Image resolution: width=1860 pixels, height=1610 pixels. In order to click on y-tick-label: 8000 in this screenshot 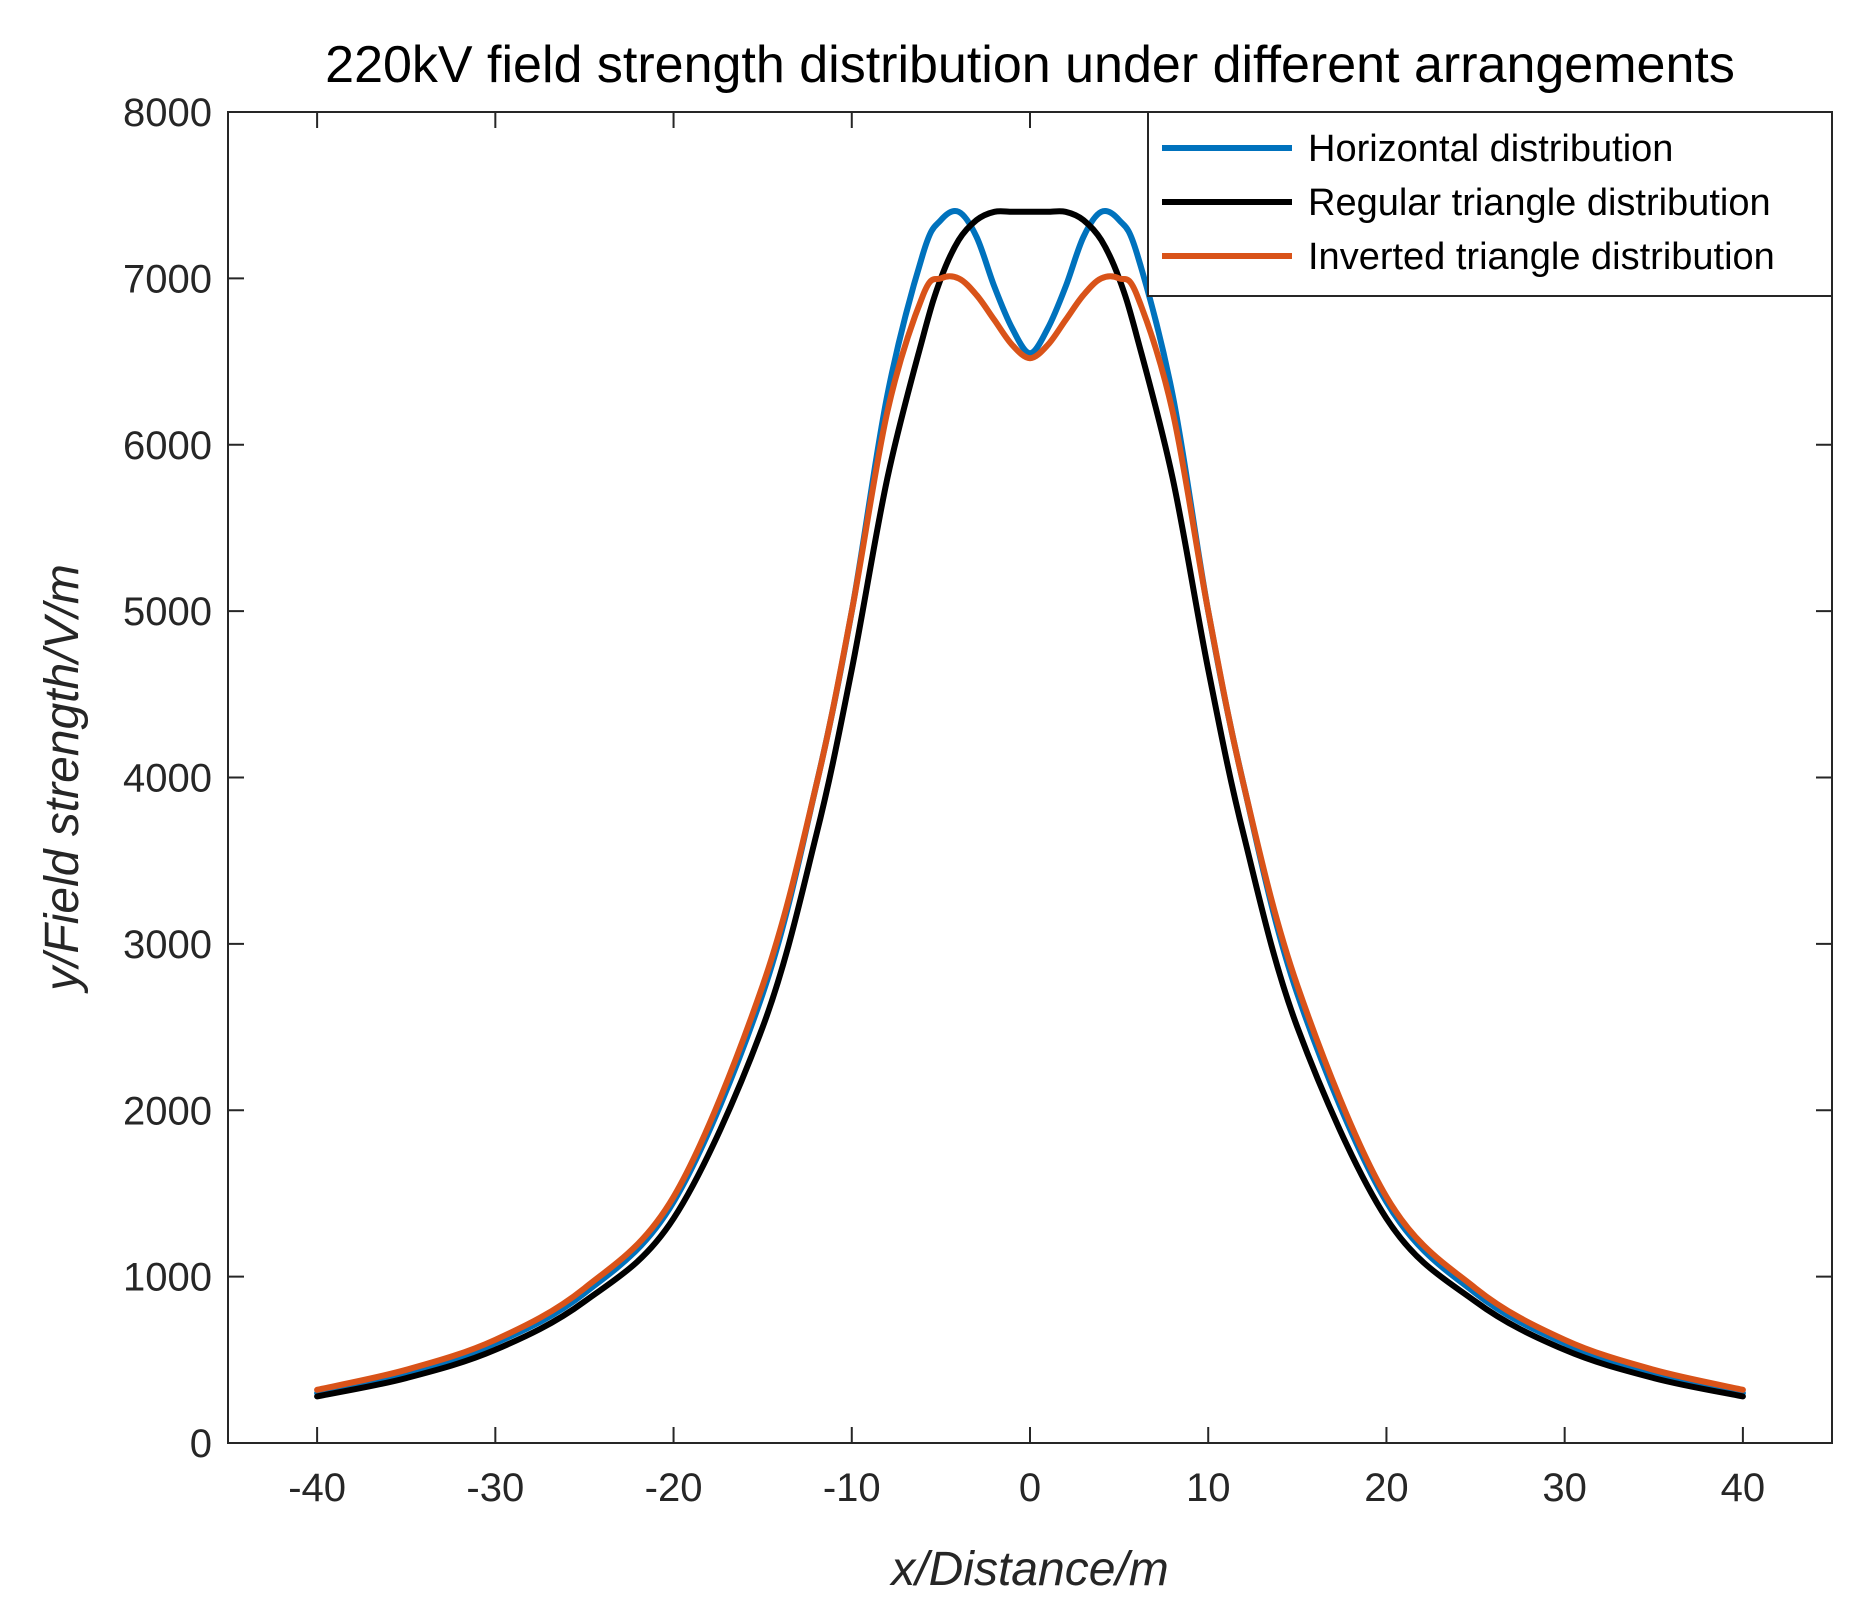, I will do `click(167, 113)`.